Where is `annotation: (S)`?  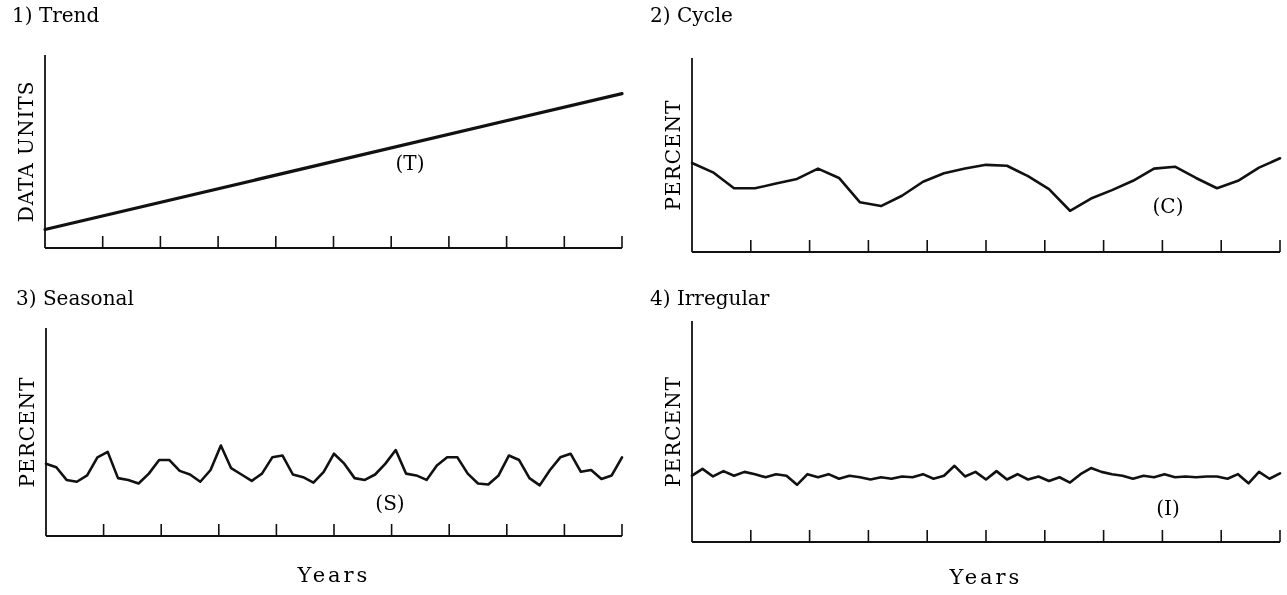
annotation: (S) is located at coordinates (390, 503).